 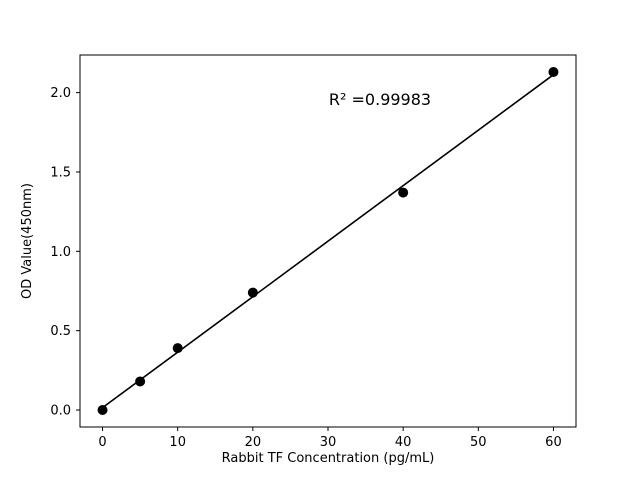 I want to click on x-tick-label: 50, so click(x=478, y=442).